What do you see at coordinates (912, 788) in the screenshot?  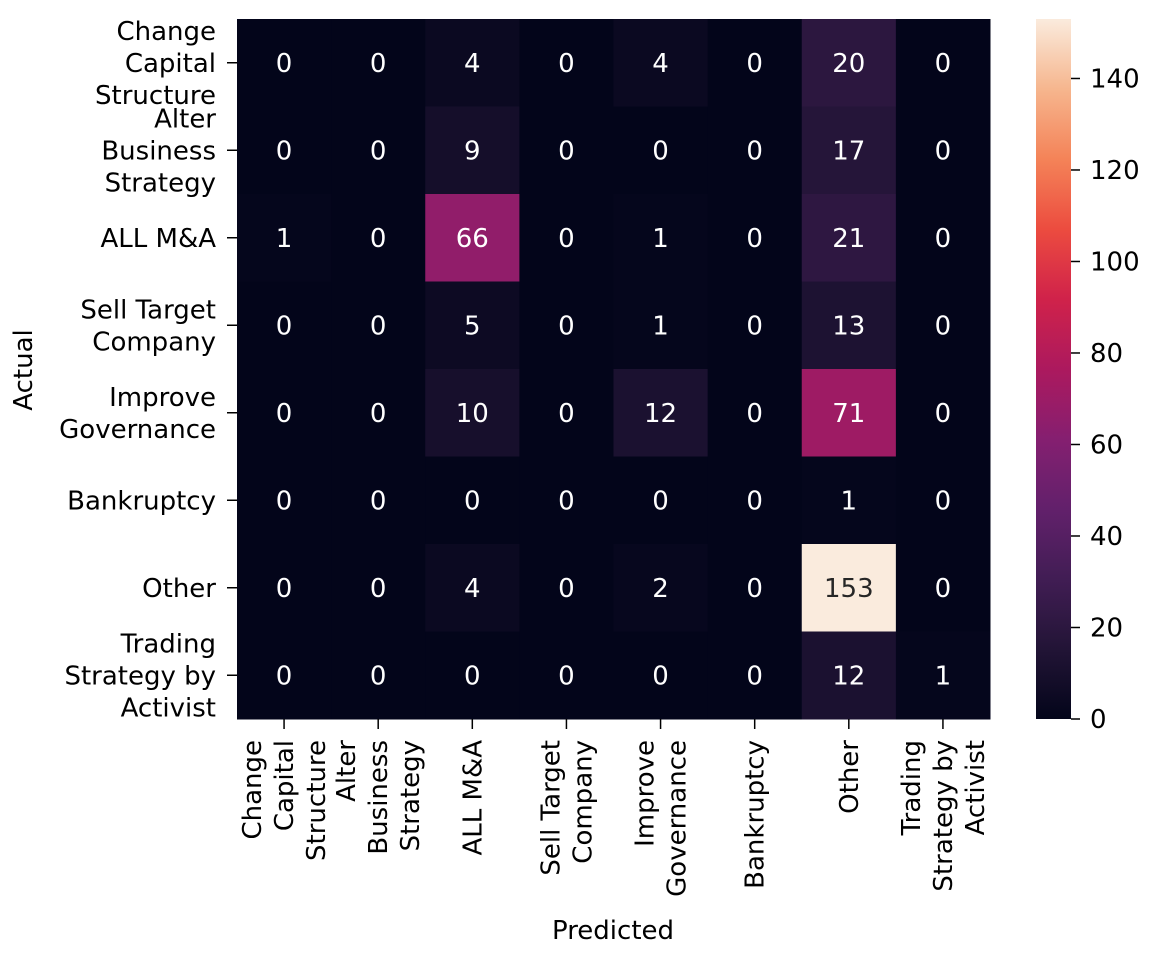 I see `x-tick-label: Trading` at bounding box center [912, 788].